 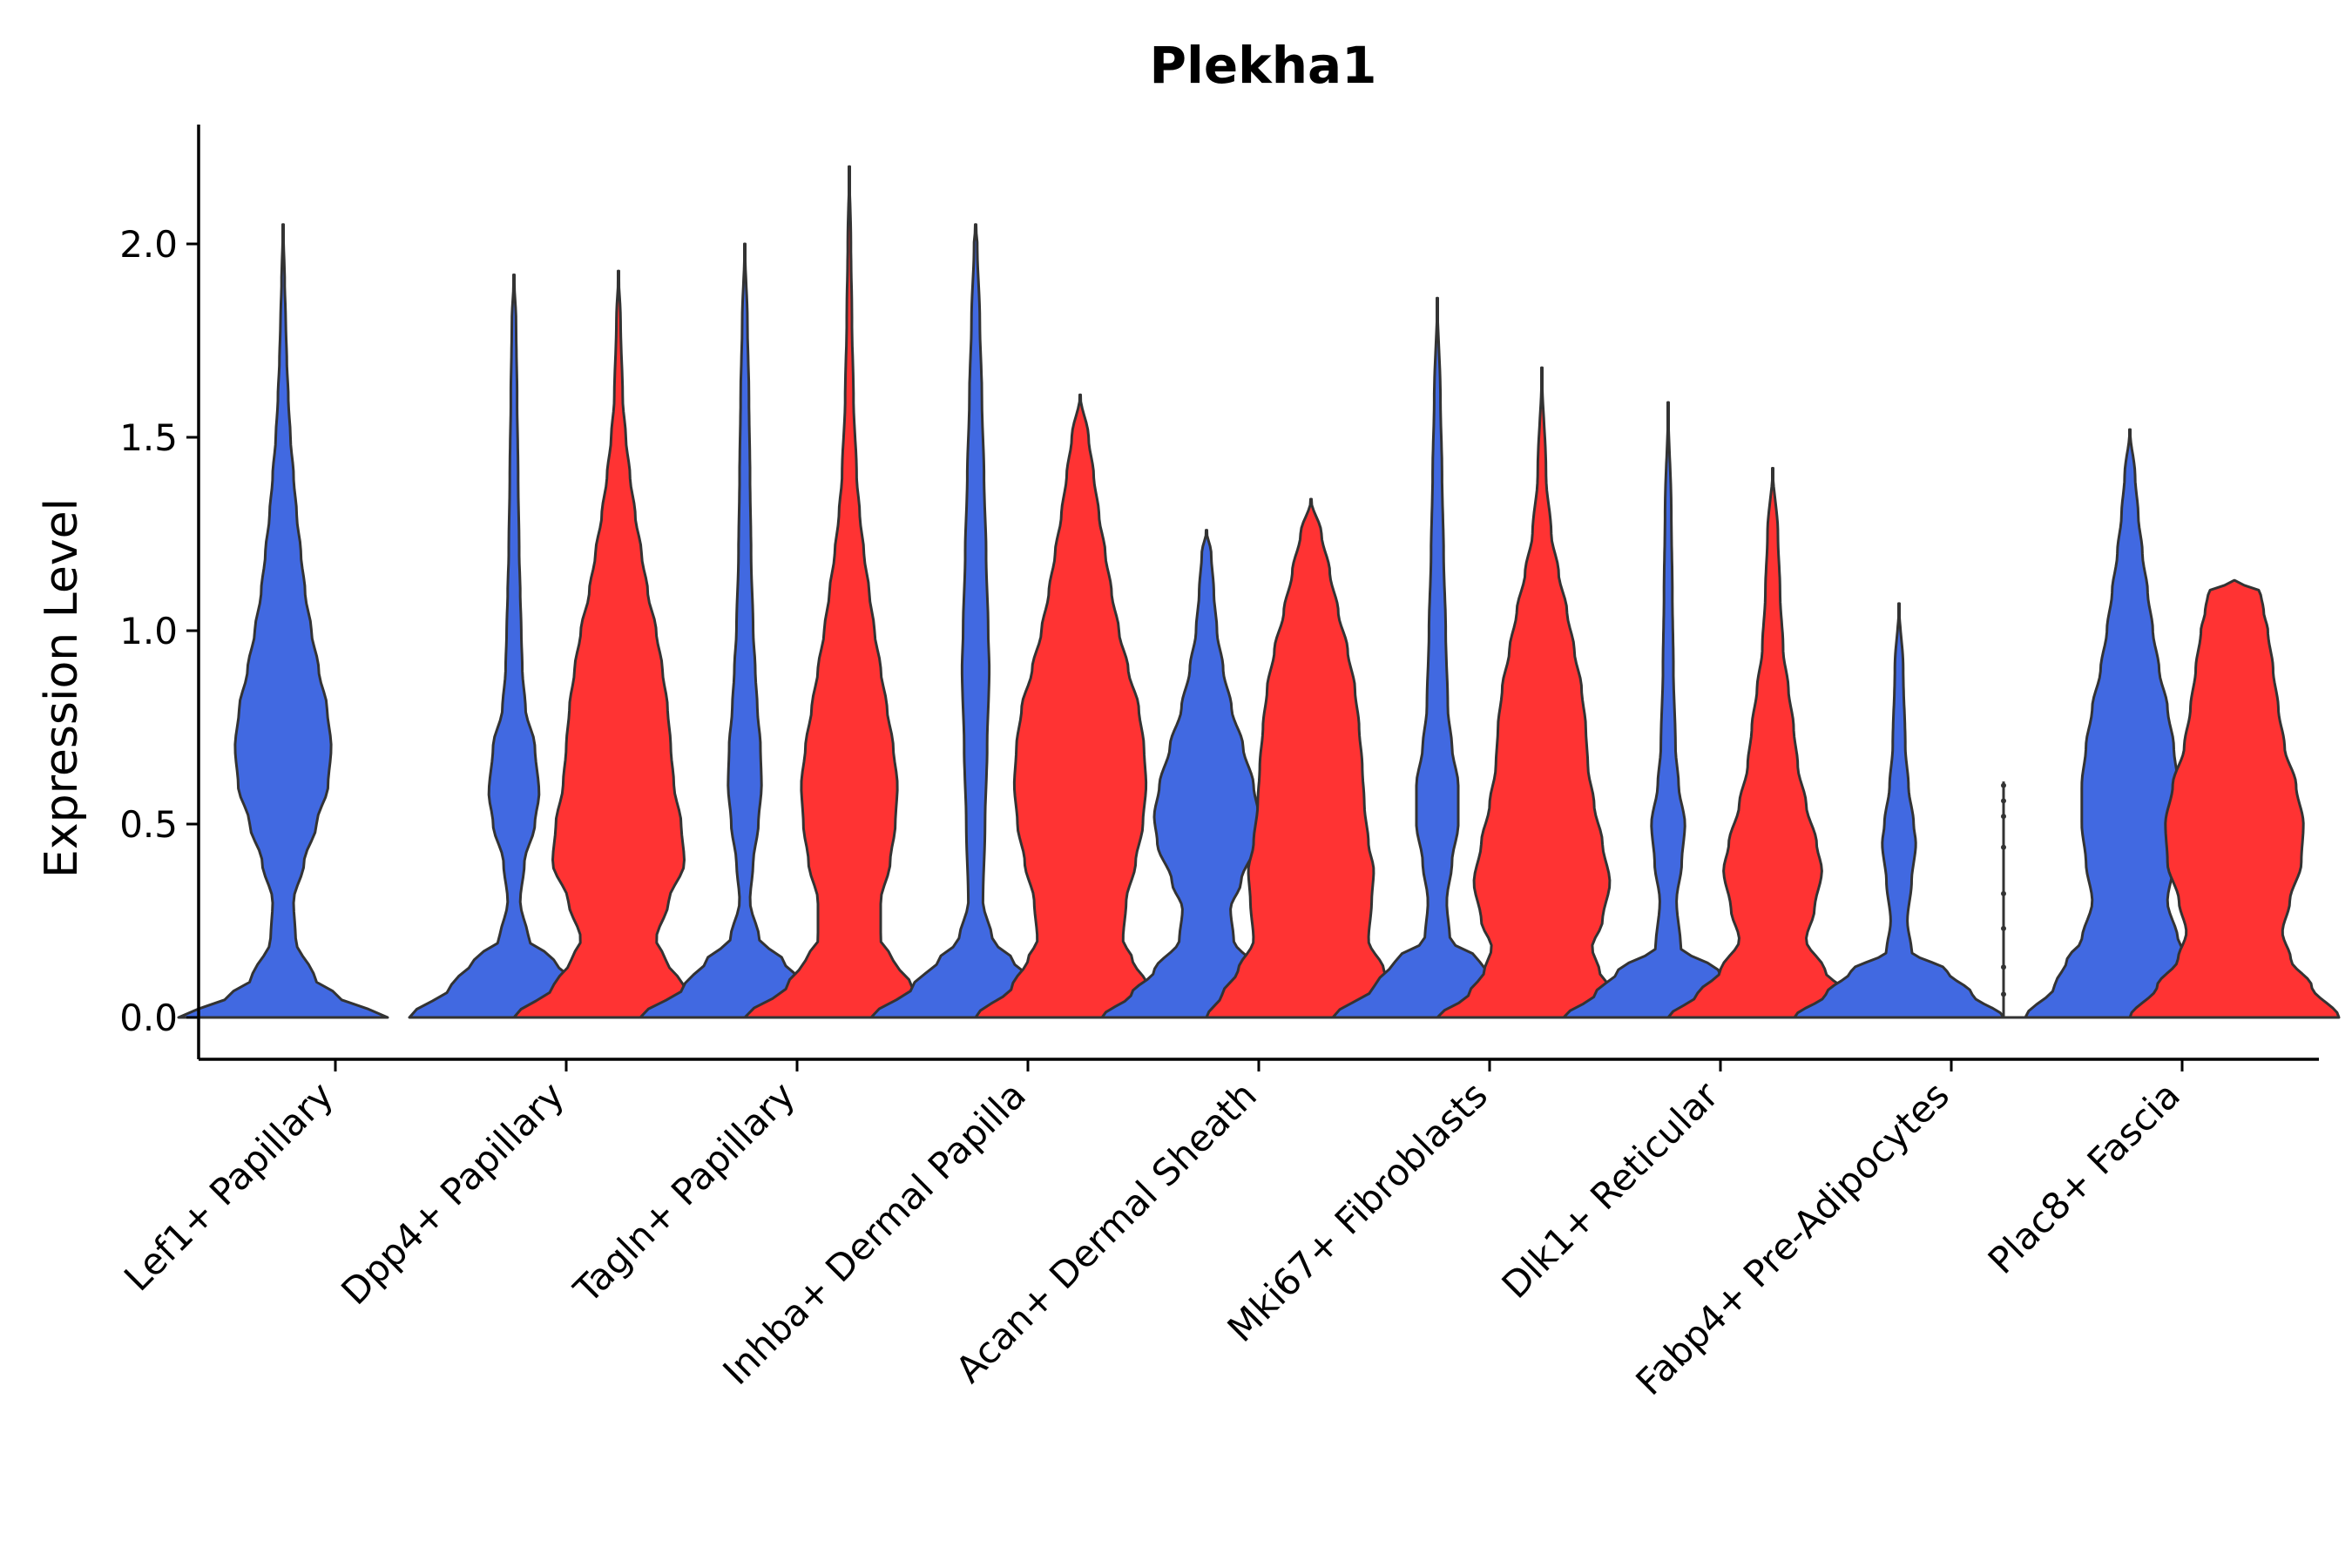 What do you see at coordinates (1358, 1211) in the screenshot?
I see `x-tick-label: Mki67+ Fibroblasts` at bounding box center [1358, 1211].